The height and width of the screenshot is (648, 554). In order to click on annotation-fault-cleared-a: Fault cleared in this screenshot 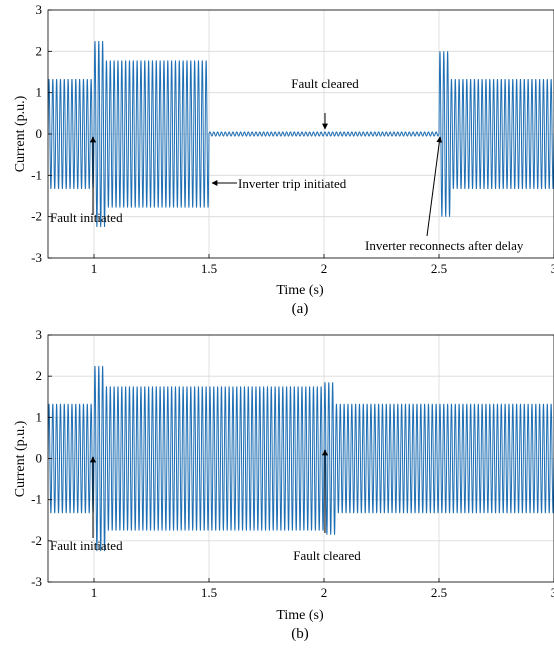, I will do `click(325, 103)`.